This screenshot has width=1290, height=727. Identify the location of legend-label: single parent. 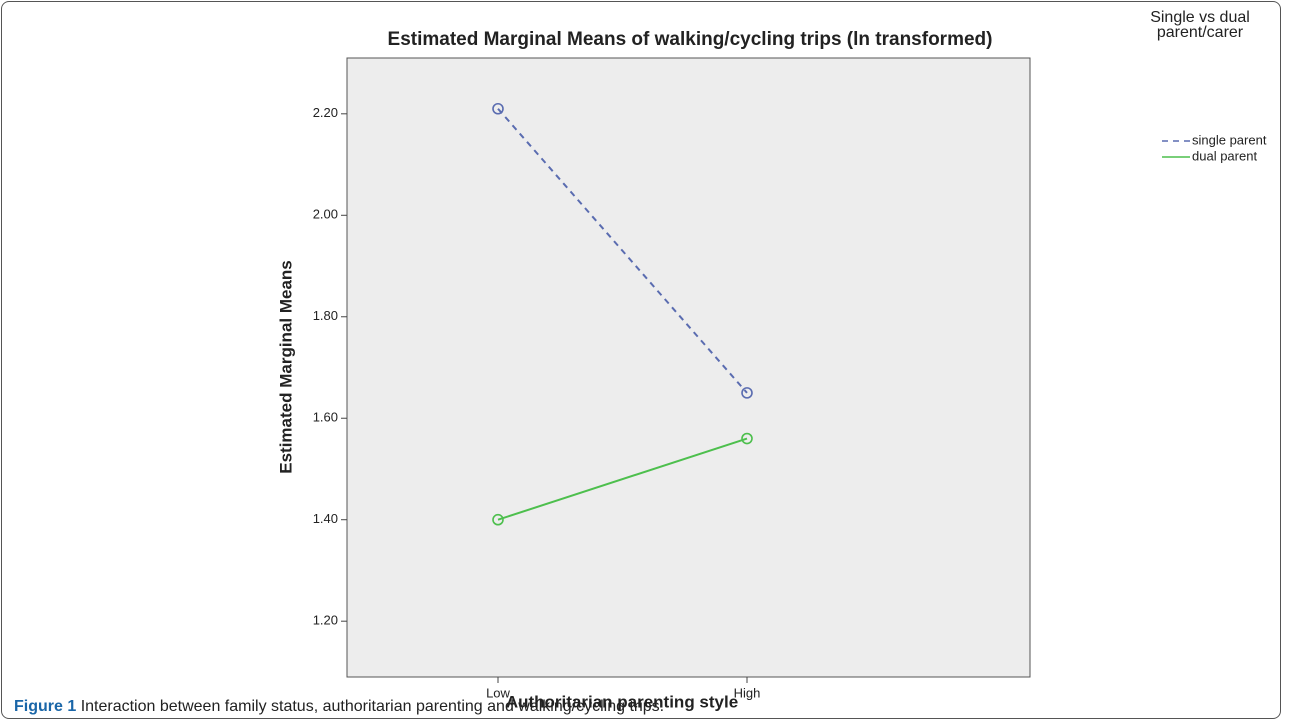
(1229, 139).